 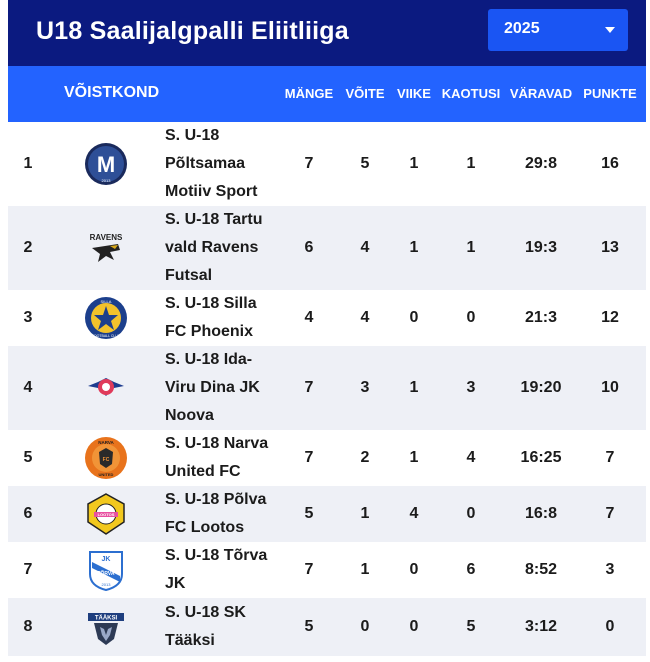 What do you see at coordinates (211, 163) in the screenshot?
I see `team-name: S. U-18 Põltsamaa Motiiv Sport` at bounding box center [211, 163].